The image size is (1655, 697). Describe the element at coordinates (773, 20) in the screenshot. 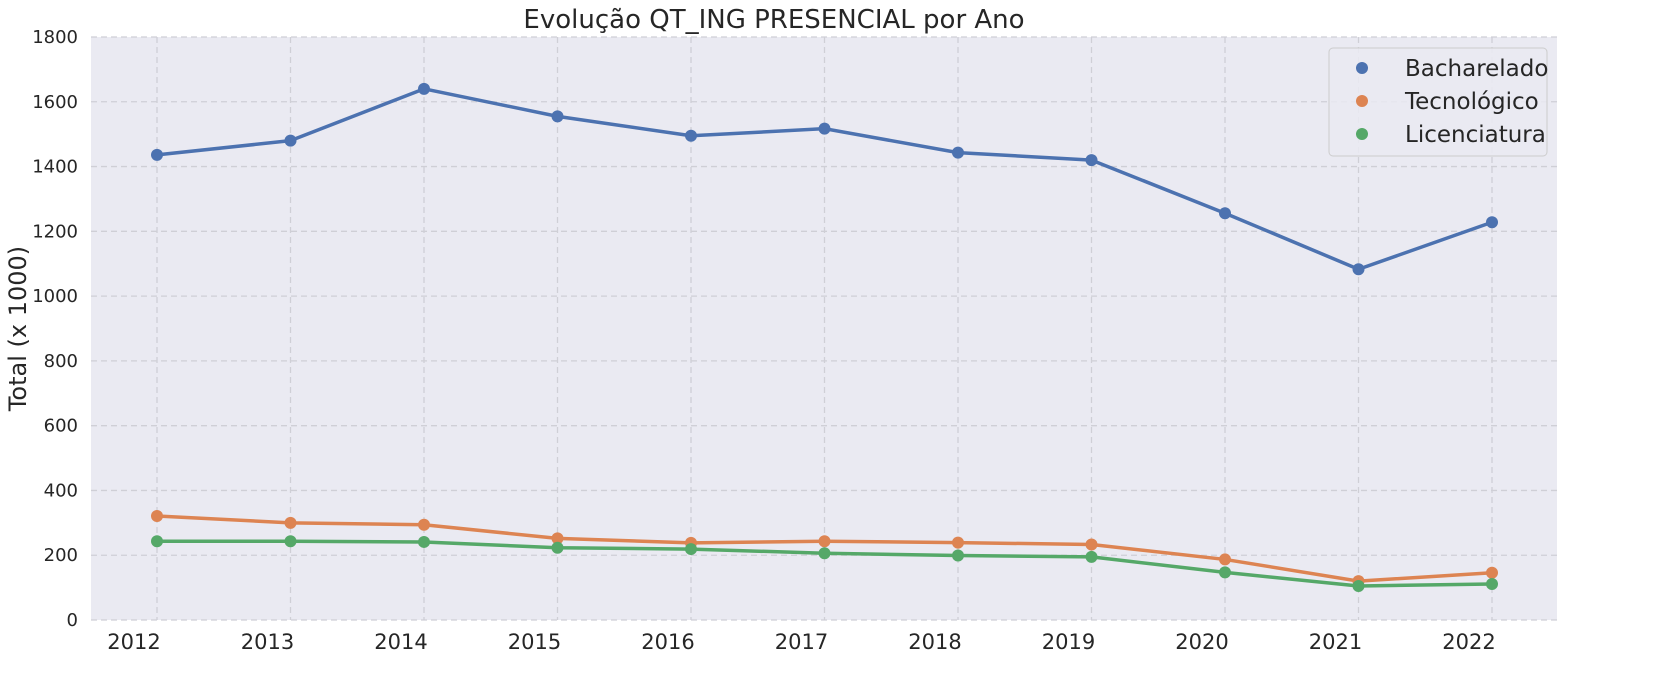

I see `chart-title: Evolução QT_ING PRESENCIAL por Ano` at that location.